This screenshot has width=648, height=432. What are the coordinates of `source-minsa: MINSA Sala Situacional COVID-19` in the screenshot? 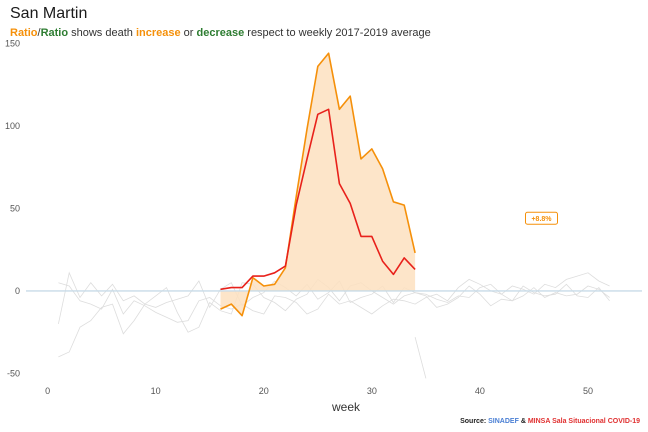 It's located at (583, 421).